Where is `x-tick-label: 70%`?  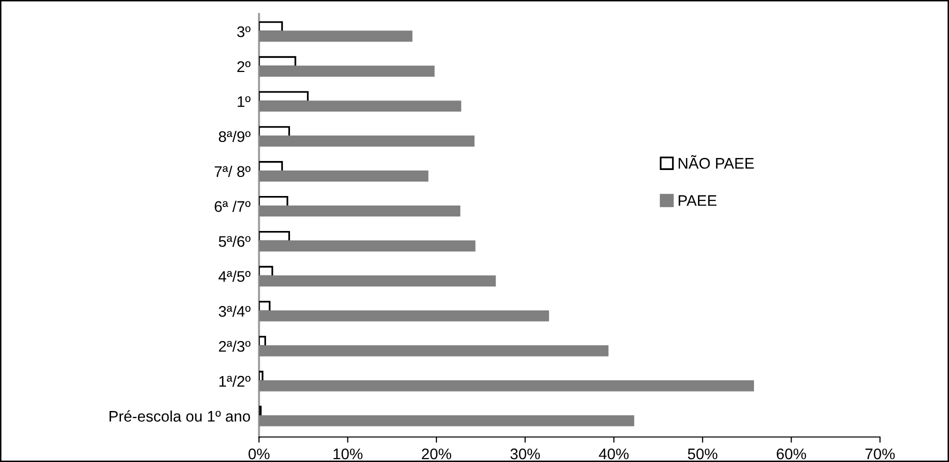
x-tick-label: 70% is located at coordinates (880, 454).